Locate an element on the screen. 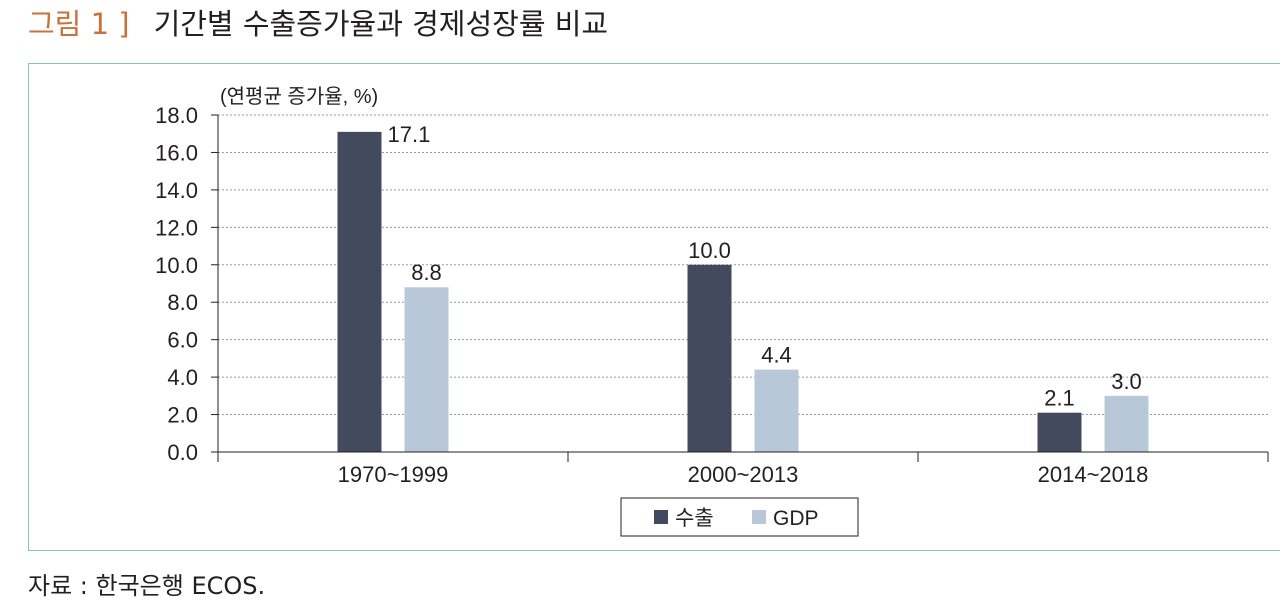 This screenshot has width=1280, height=605. figure-number: 그림 1 ] is located at coordinates (79, 24).